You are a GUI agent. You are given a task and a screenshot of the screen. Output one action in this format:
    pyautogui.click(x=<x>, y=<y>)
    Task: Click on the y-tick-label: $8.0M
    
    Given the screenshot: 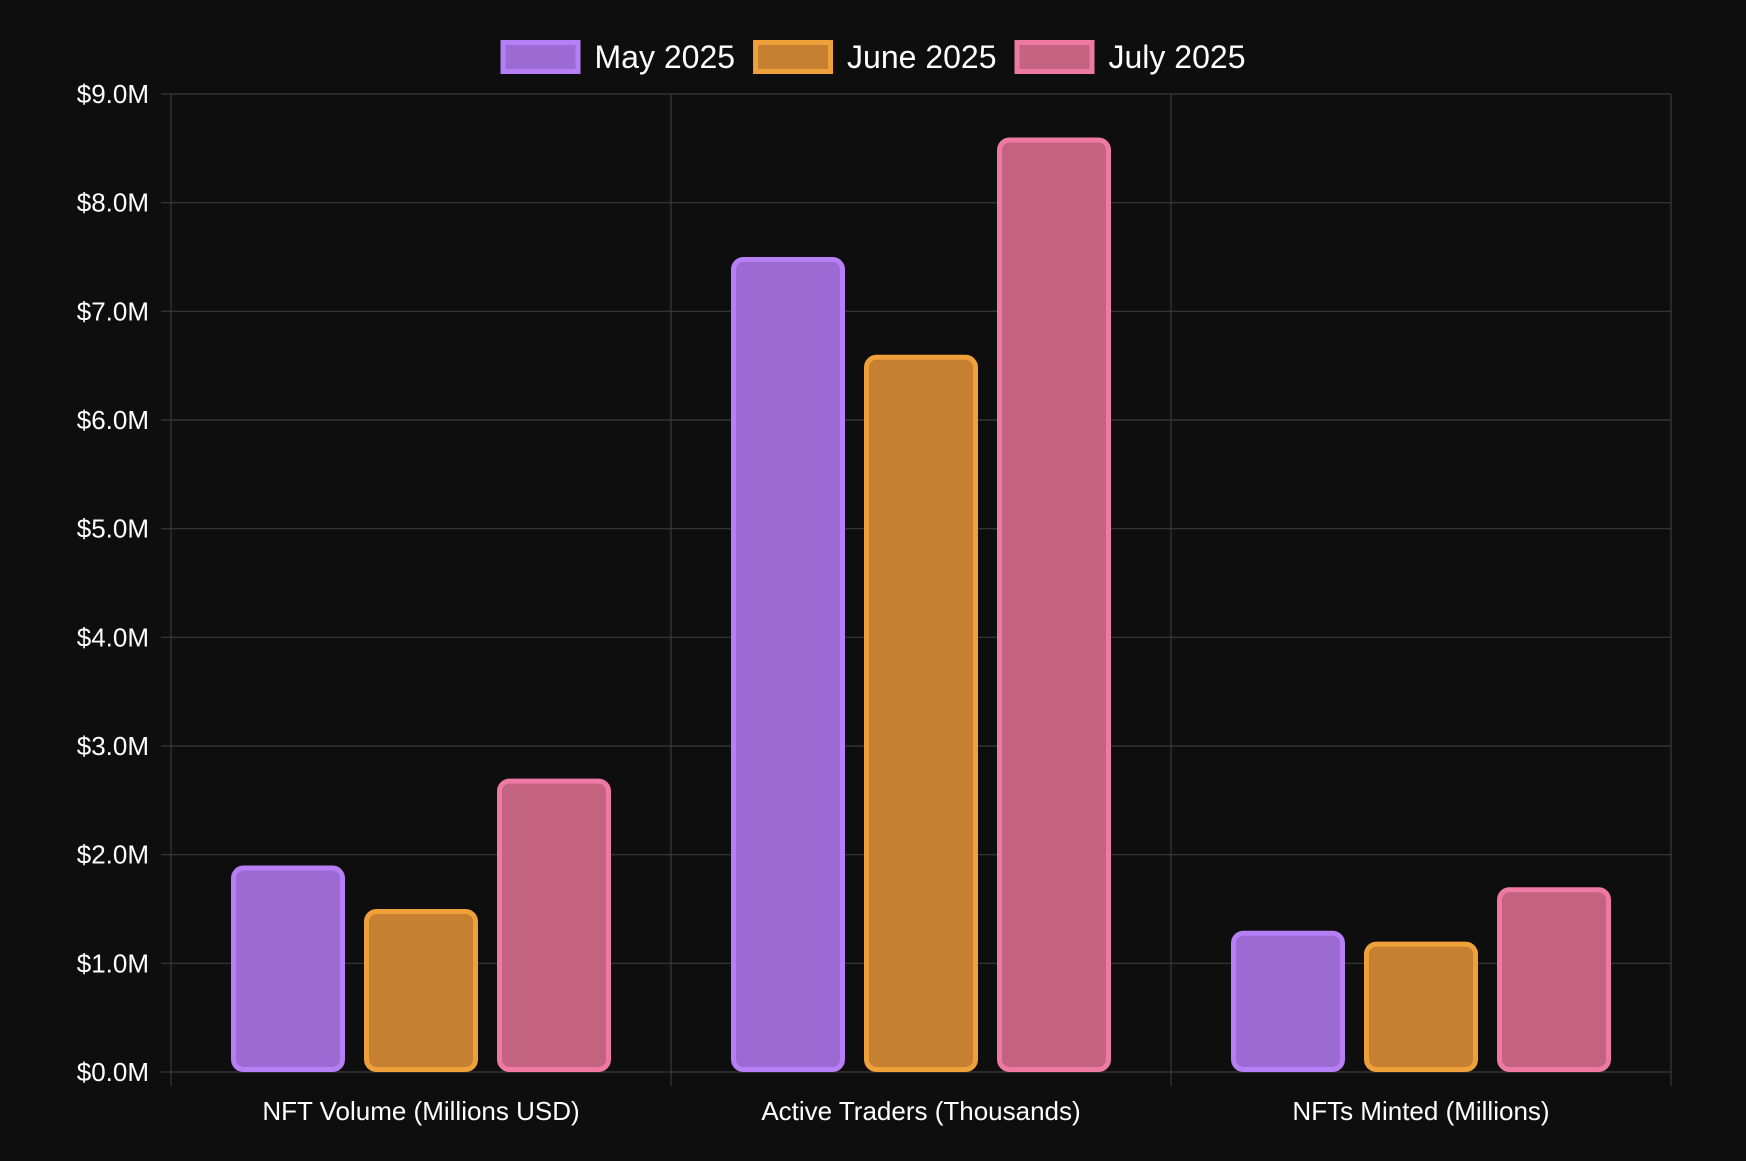 What is the action you would take?
    pyautogui.click(x=113, y=203)
    